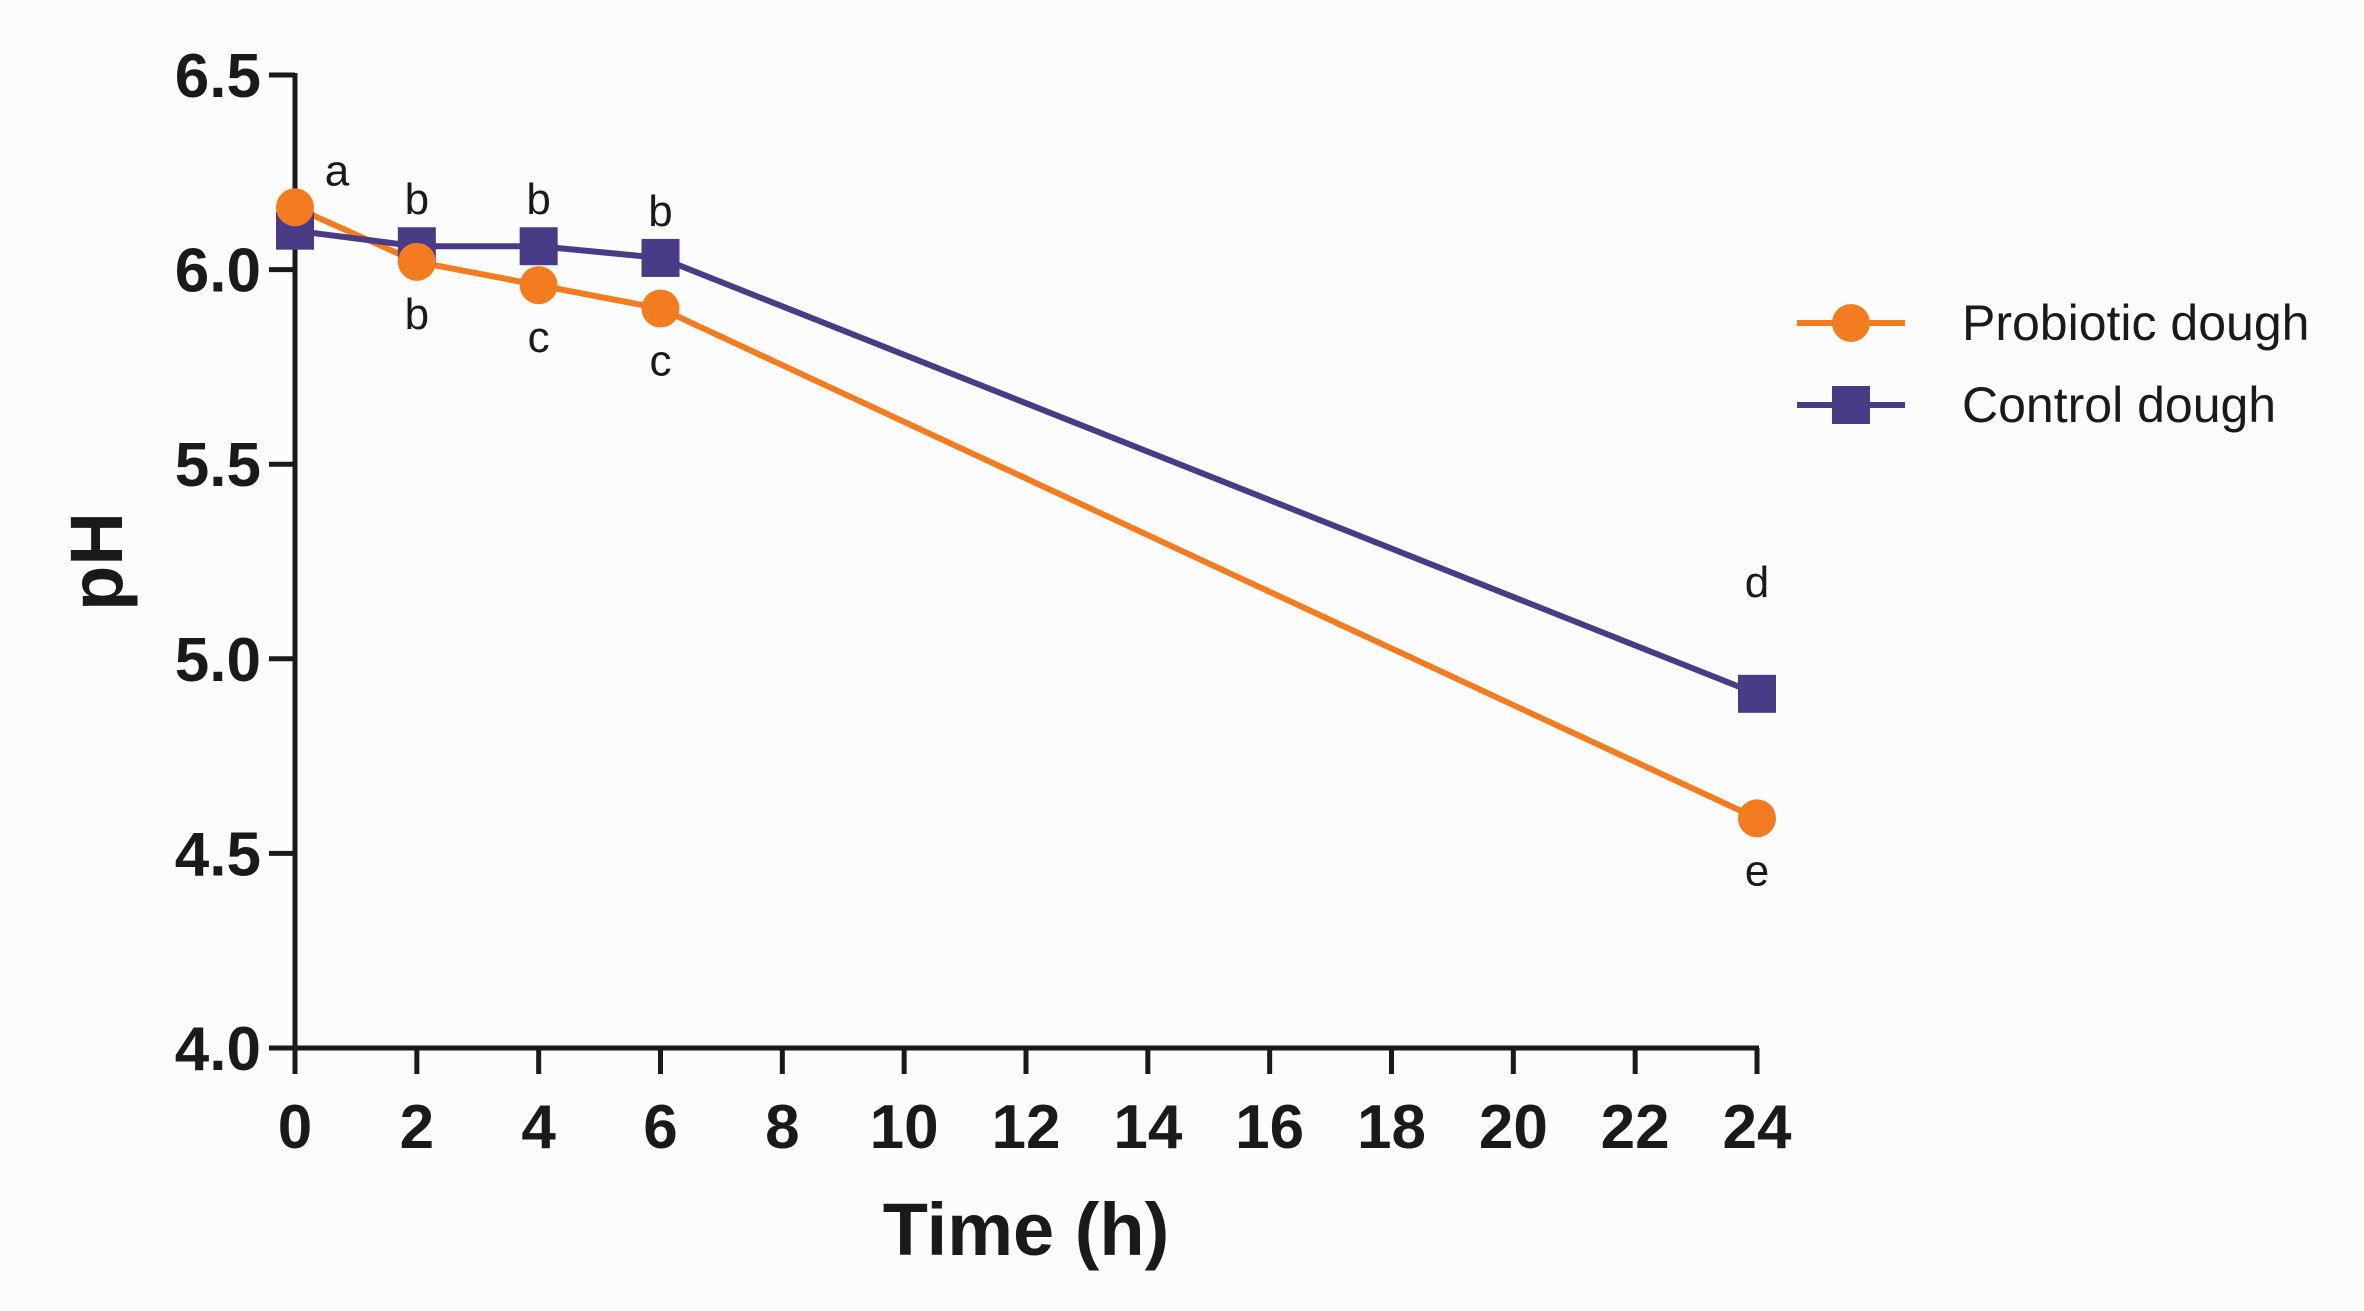  What do you see at coordinates (904, 1127) in the screenshot?
I see `x-tick-label: 10` at bounding box center [904, 1127].